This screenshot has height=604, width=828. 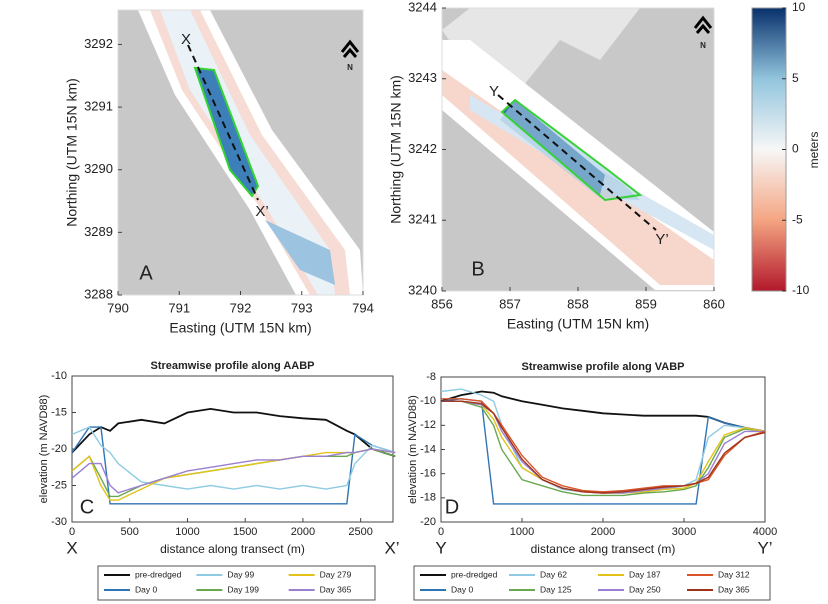 What do you see at coordinates (452, 507) in the screenshot?
I see `panel-label: D` at bounding box center [452, 507].